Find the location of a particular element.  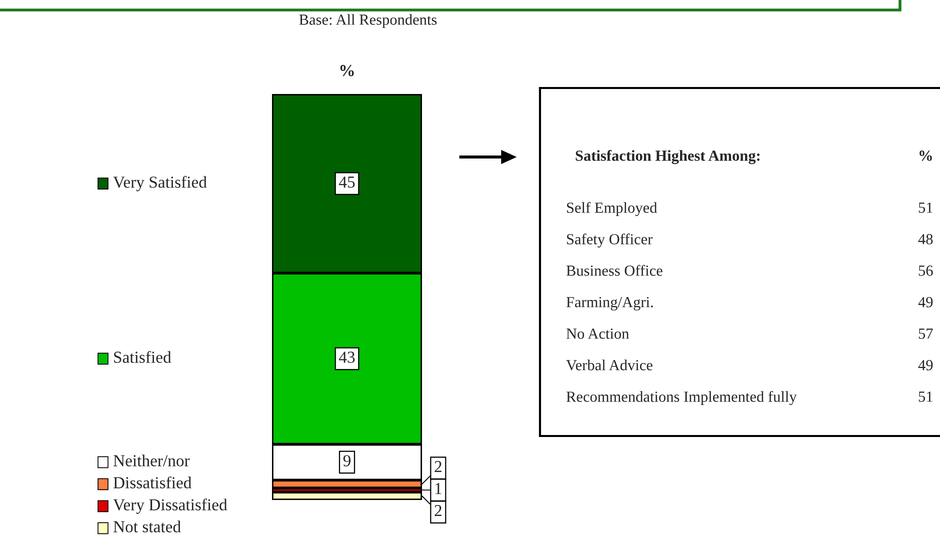

legend-label: Very Satisfied is located at coordinates (160, 184).